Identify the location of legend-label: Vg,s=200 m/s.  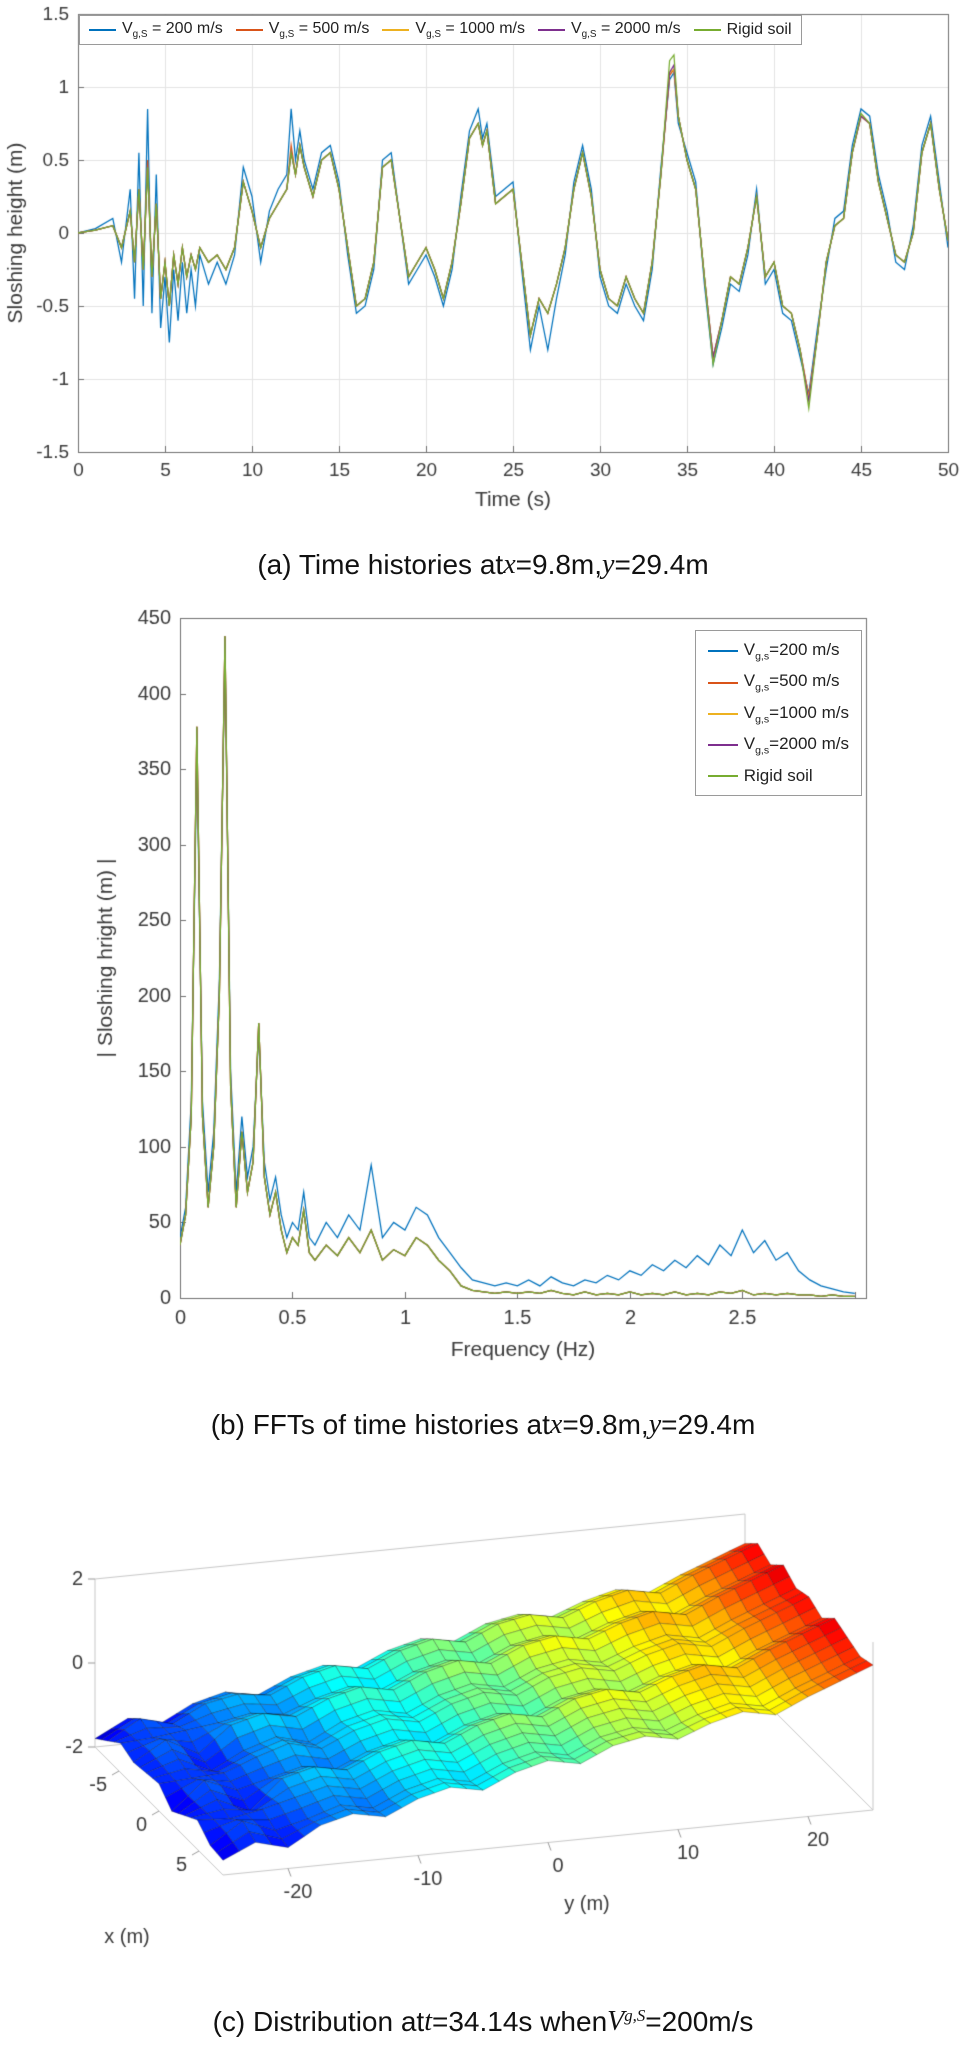
(791, 651).